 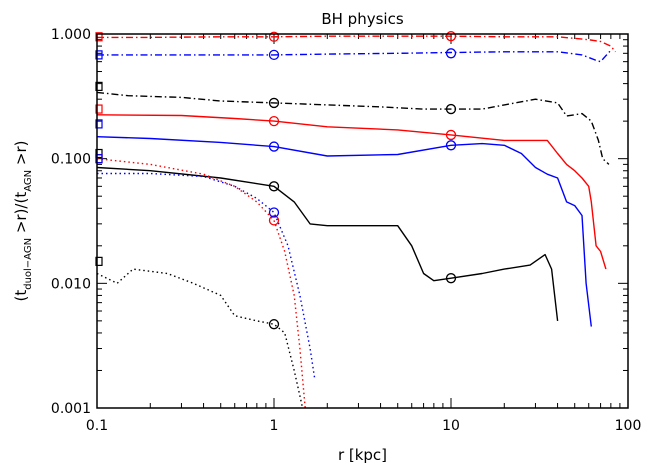 I want to click on y-axis-label: (tduol−AGN >r)/(tAGN >r), so click(x=23, y=220).